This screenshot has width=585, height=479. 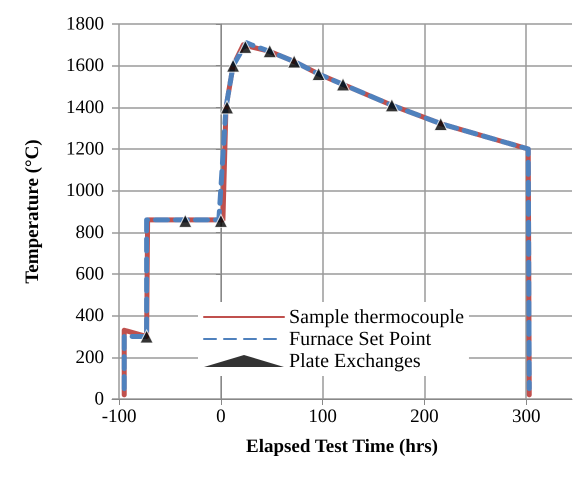 I want to click on y-tick-label: 1000, so click(x=85, y=191).